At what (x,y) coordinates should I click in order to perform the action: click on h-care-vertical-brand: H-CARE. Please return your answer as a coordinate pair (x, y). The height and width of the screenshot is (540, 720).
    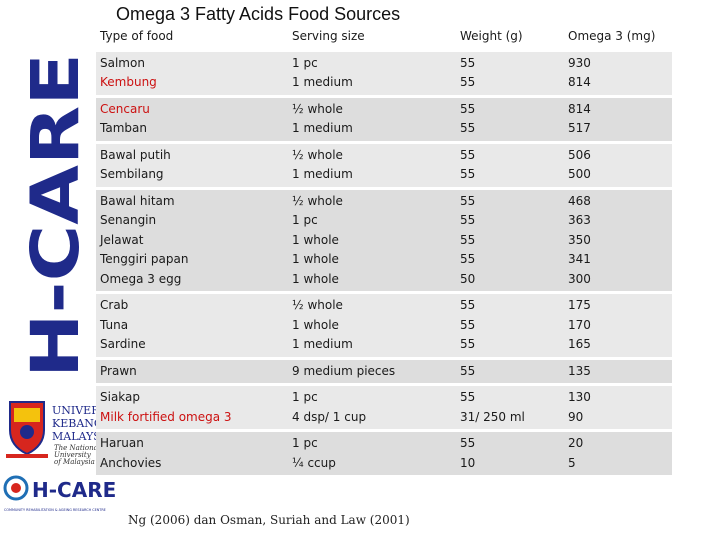
    Looking at the image, I should click on (55, 213).